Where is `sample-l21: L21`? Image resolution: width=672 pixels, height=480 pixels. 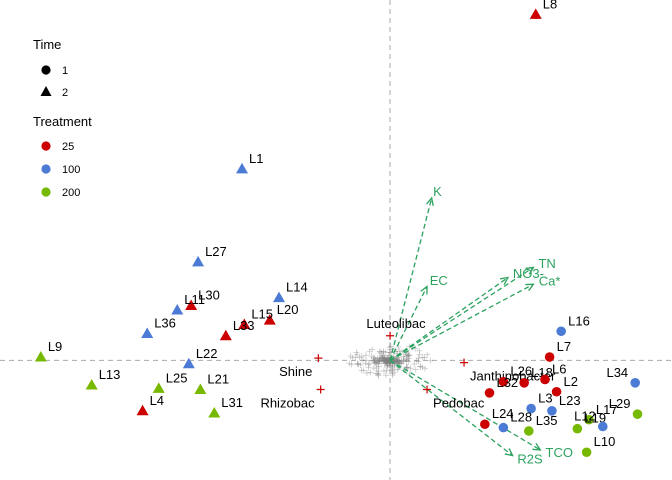 sample-l21: L21 is located at coordinates (211, 383).